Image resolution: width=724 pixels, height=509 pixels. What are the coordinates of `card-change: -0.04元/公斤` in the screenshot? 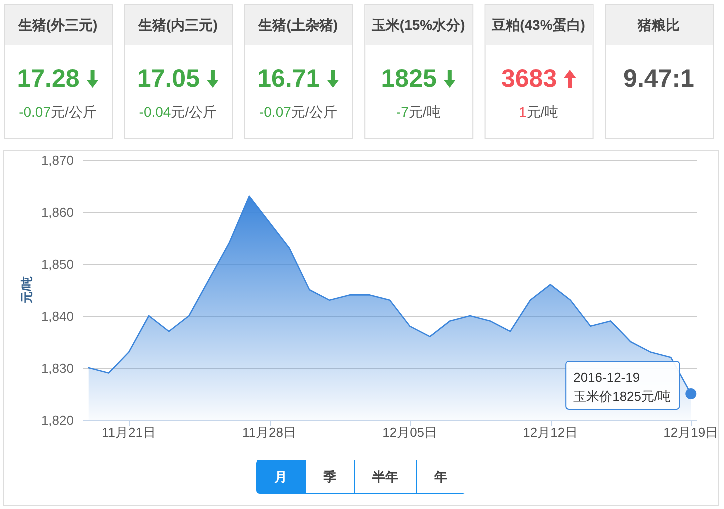 It's located at (178, 112).